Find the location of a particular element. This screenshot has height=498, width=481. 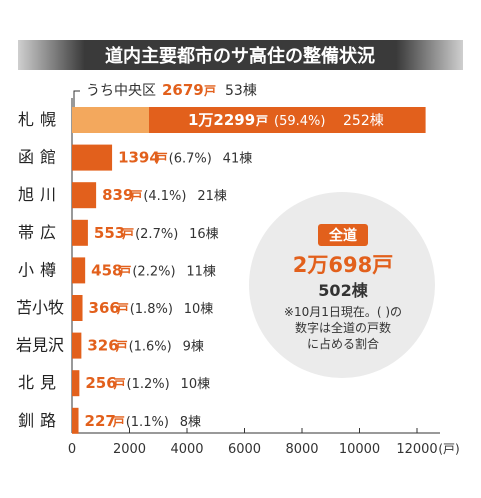

summary-badge-bg is located at coordinates (343, 235).